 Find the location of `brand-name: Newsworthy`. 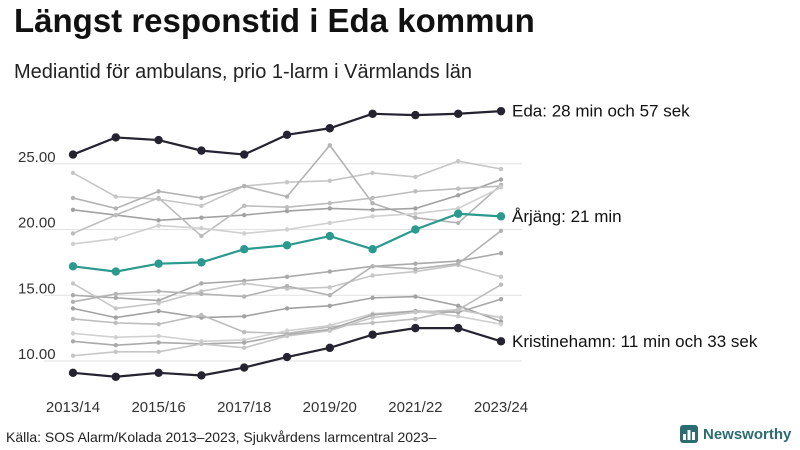

brand-name: Newsworthy is located at coordinates (747, 434).